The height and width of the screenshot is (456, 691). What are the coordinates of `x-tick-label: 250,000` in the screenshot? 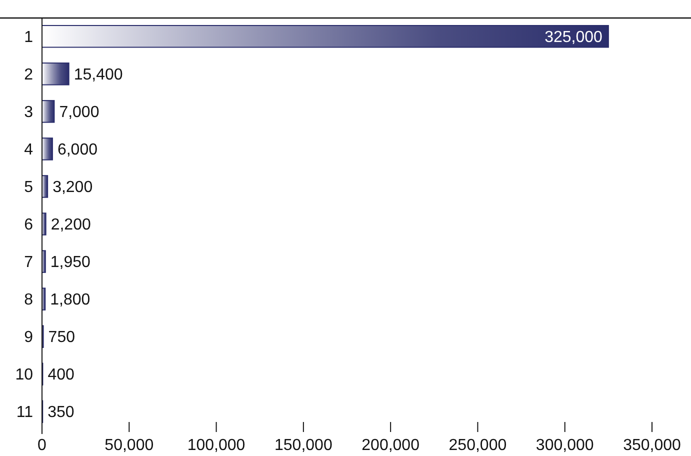 It's located at (477, 445).